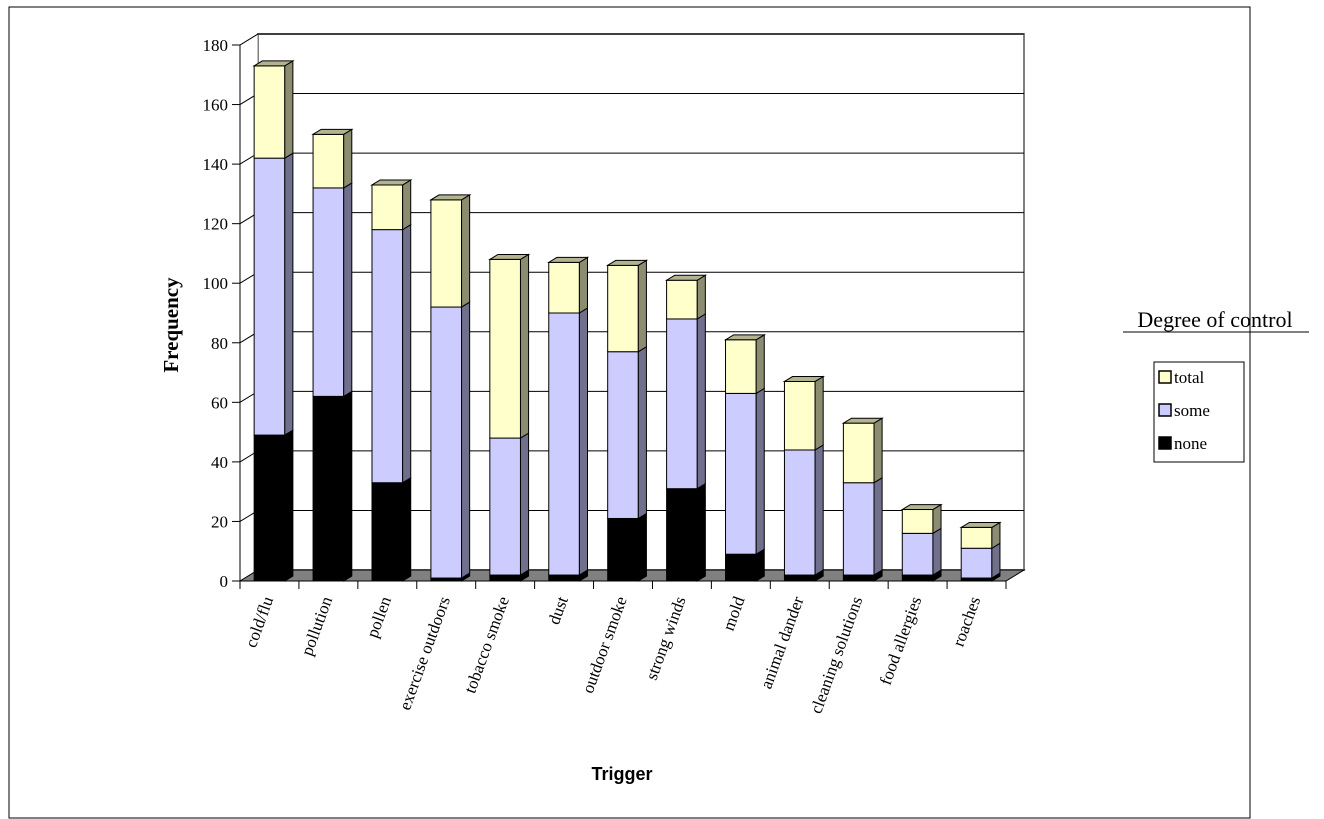 The width and height of the screenshot is (1324, 819). Describe the element at coordinates (224, 581) in the screenshot. I see `y-tick-label: 0` at that location.